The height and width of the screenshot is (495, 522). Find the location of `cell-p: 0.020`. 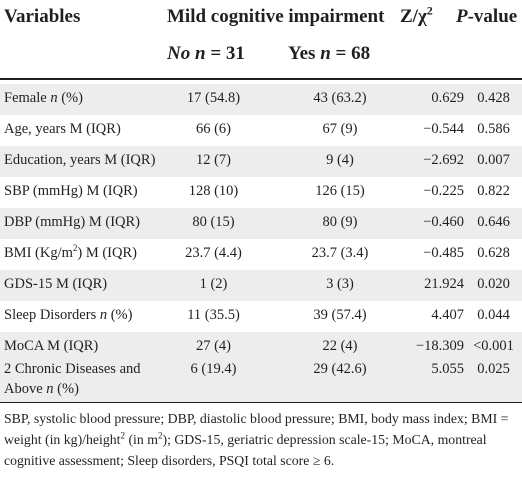

cell-p: 0.020 is located at coordinates (493, 284).